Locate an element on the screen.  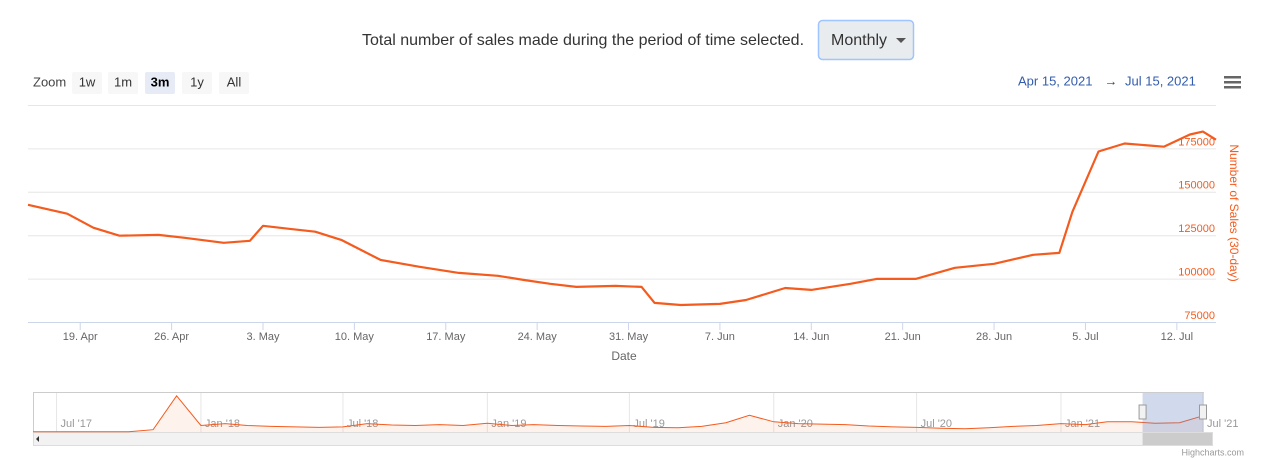
dropdown: Monthly is located at coordinates (866, 40).